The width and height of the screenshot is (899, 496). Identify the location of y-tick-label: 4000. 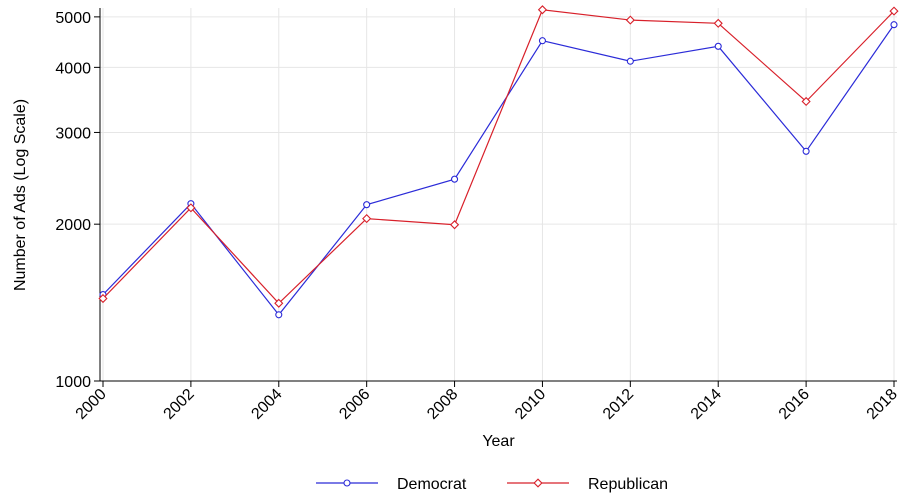
(73, 68).